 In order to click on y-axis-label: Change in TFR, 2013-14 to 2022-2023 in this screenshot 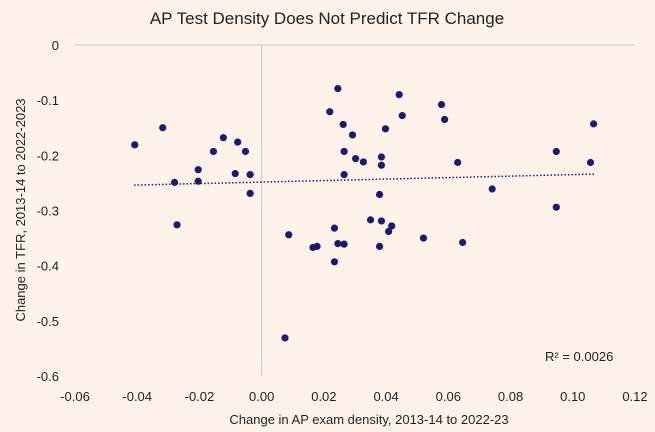, I will do `click(20, 209)`.